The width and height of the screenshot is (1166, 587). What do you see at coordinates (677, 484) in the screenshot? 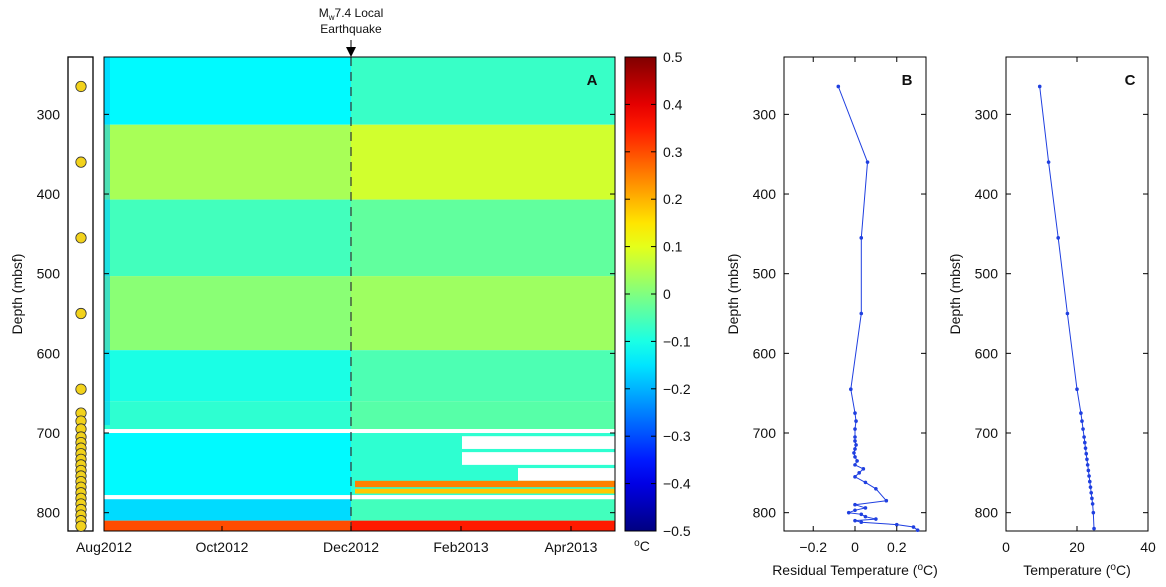
I see `colorbar-tick-label: −0.4` at bounding box center [677, 484].